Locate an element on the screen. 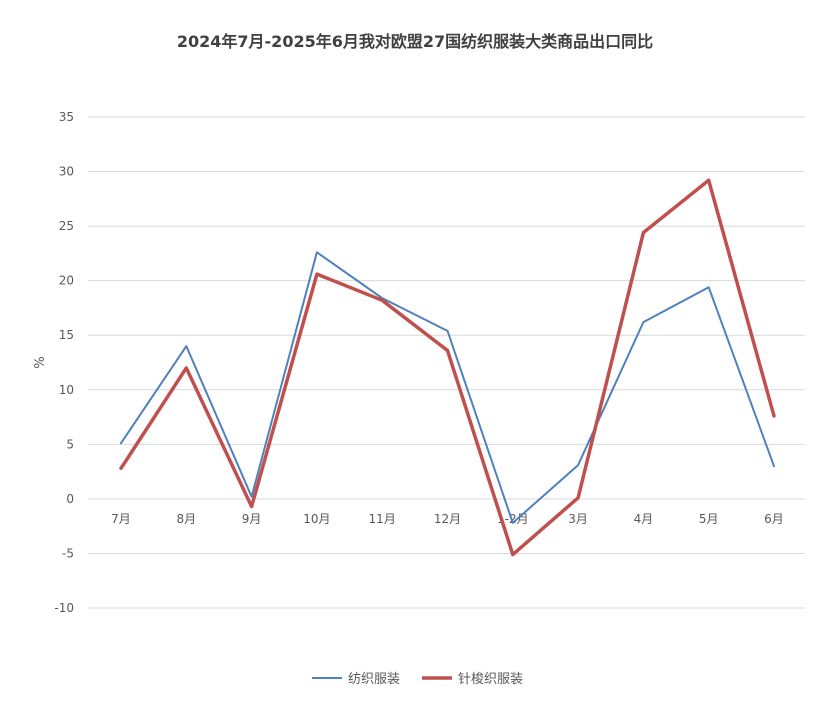  y-tick-label: -10 is located at coordinates (64, 608).